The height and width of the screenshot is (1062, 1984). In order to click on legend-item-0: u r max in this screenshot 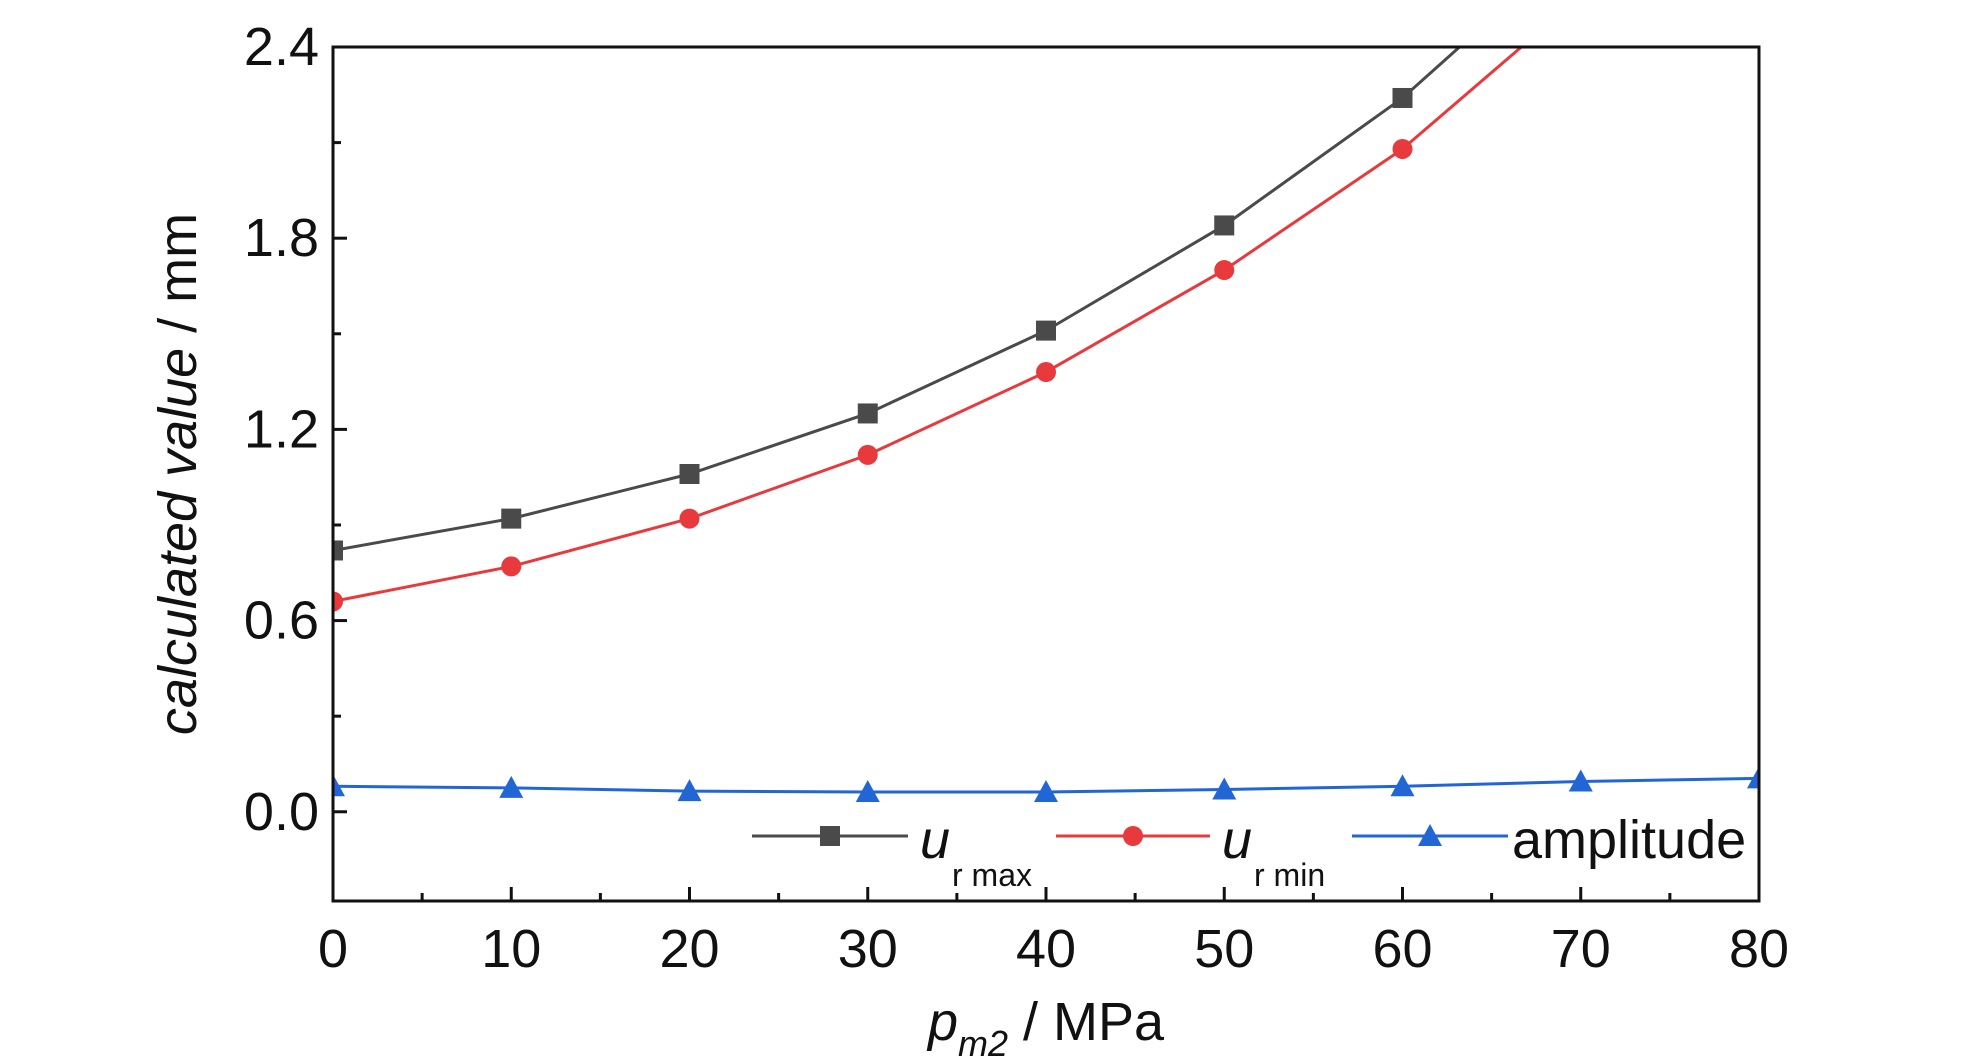, I will do `click(892, 851)`.